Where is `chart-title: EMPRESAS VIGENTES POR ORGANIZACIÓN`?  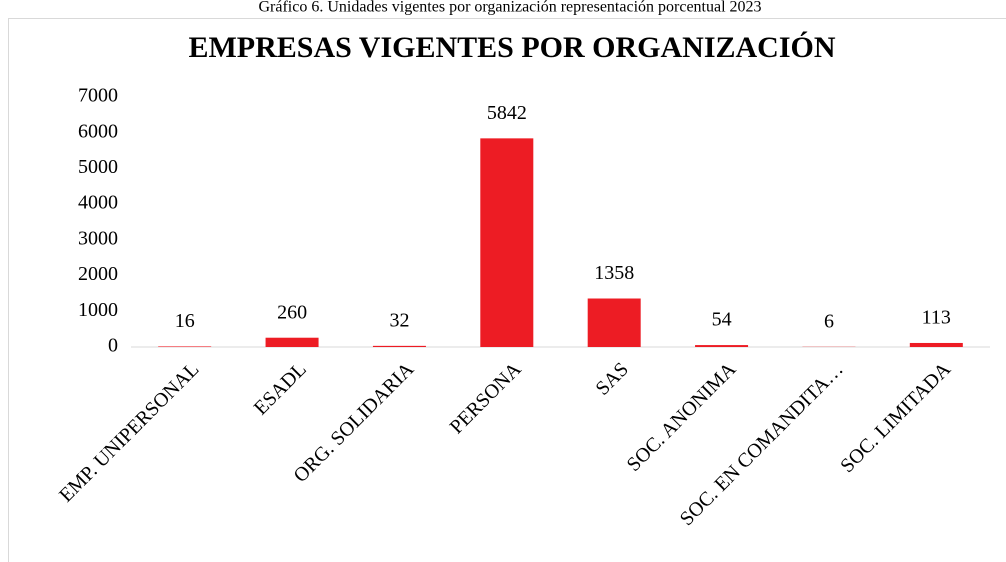 chart-title: EMPRESAS VIGENTES POR ORGANIZACIÓN is located at coordinates (511, 47).